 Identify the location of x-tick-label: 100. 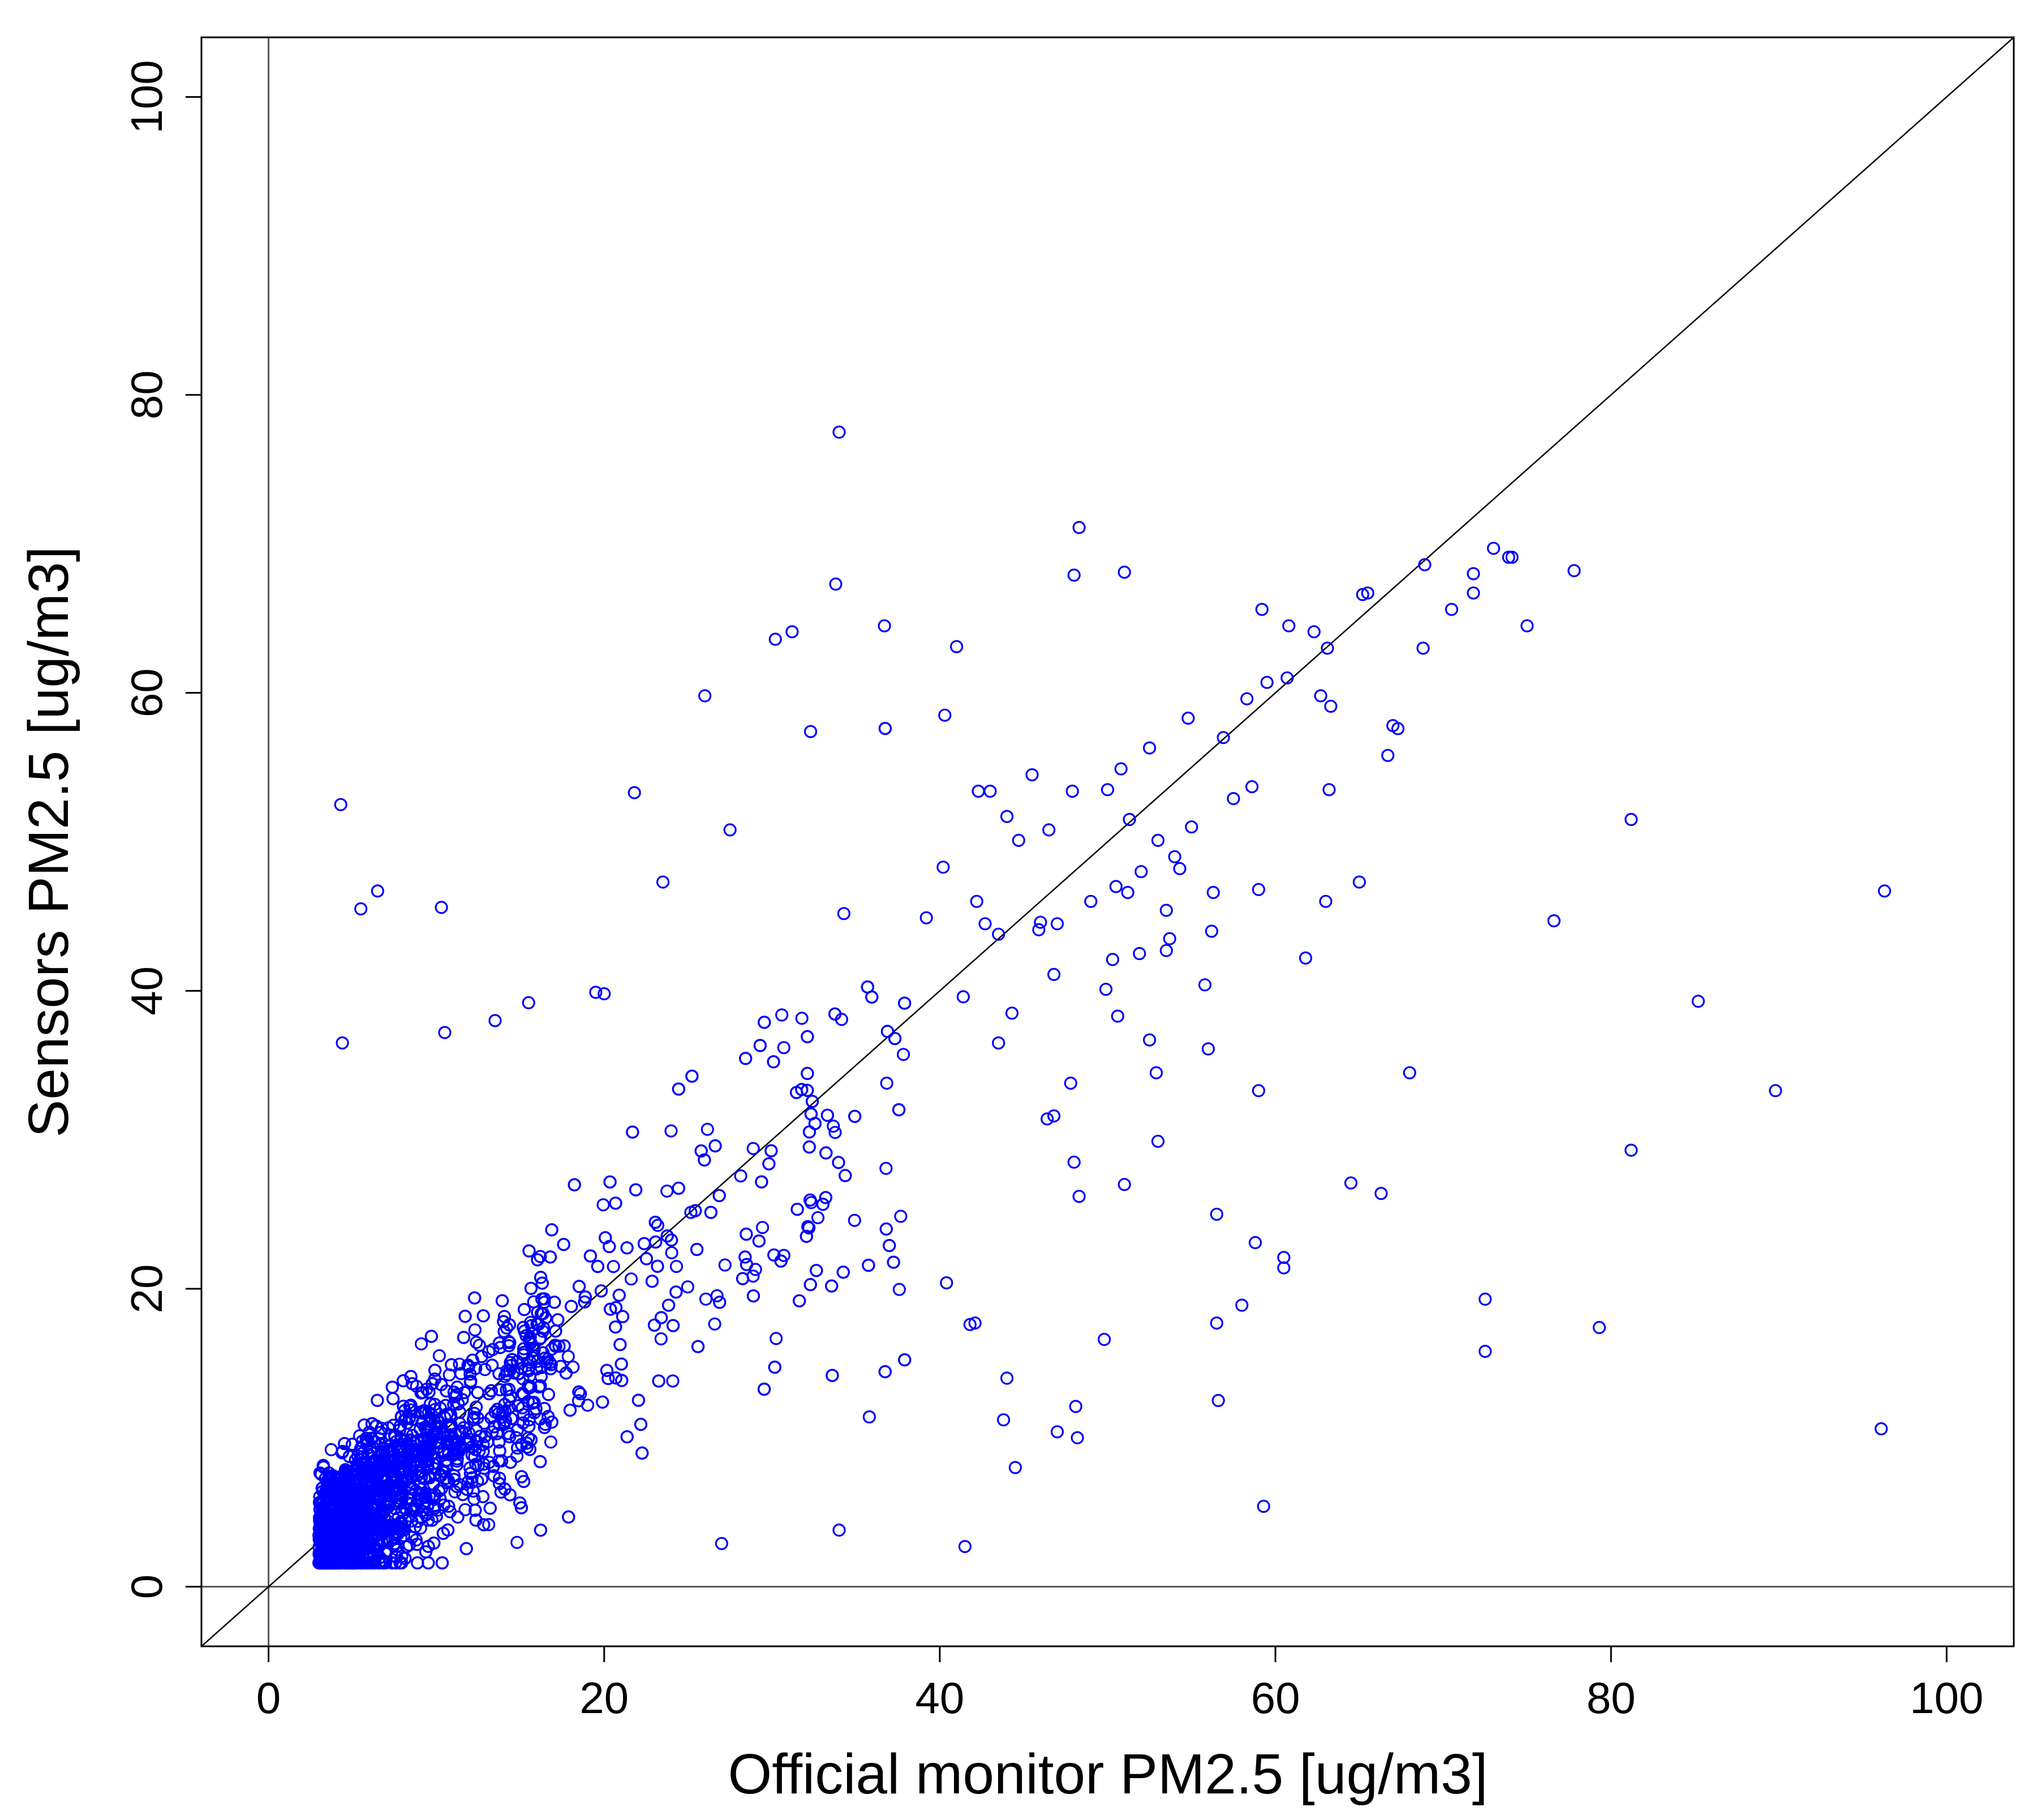
(1946, 1698).